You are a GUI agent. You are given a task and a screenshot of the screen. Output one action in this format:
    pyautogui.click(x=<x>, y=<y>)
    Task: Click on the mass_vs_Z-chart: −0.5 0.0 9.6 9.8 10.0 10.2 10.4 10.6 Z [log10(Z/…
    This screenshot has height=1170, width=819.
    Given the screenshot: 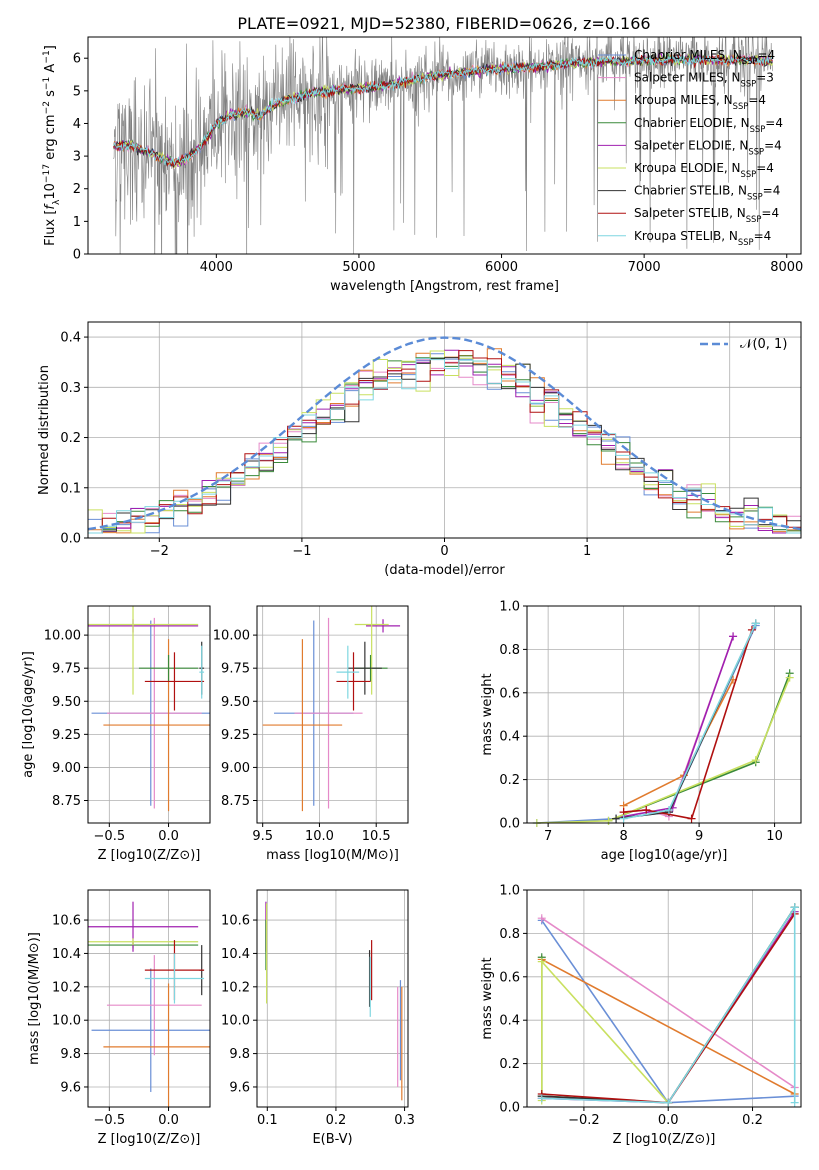 What is the action you would take?
    pyautogui.click(x=119, y=1018)
    